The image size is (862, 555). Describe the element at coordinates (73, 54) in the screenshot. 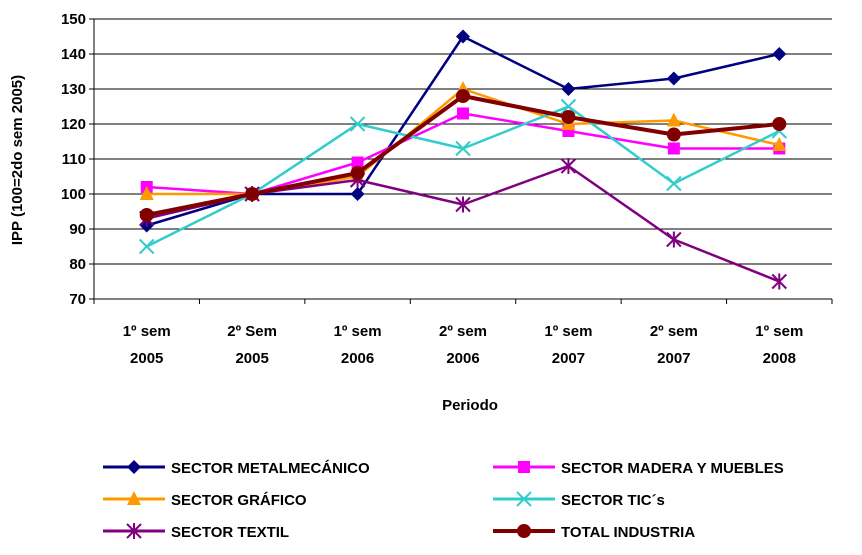

I see `y-tick-label: 140` at that location.